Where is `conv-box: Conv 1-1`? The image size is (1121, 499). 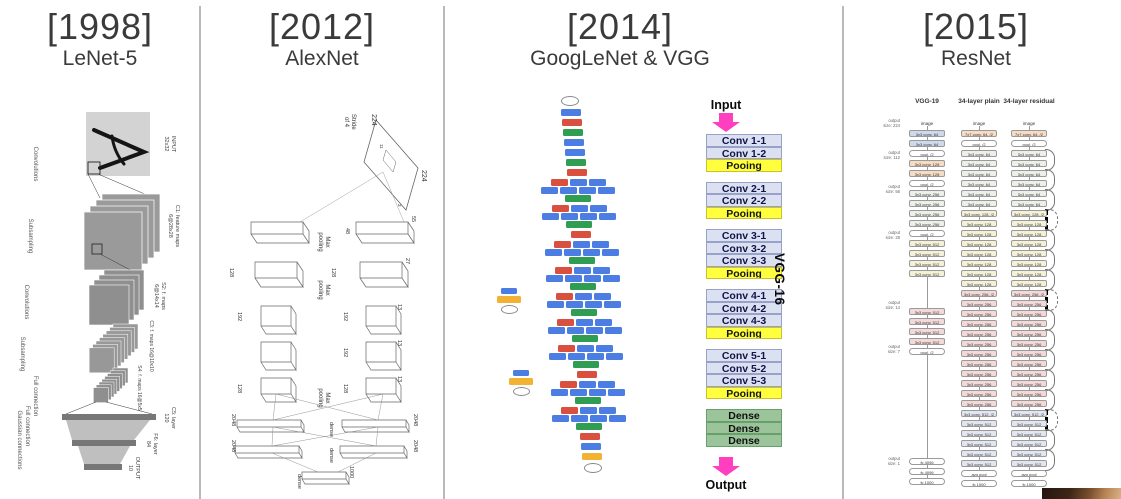 conv-box: Conv 1-1 is located at coordinates (744, 140).